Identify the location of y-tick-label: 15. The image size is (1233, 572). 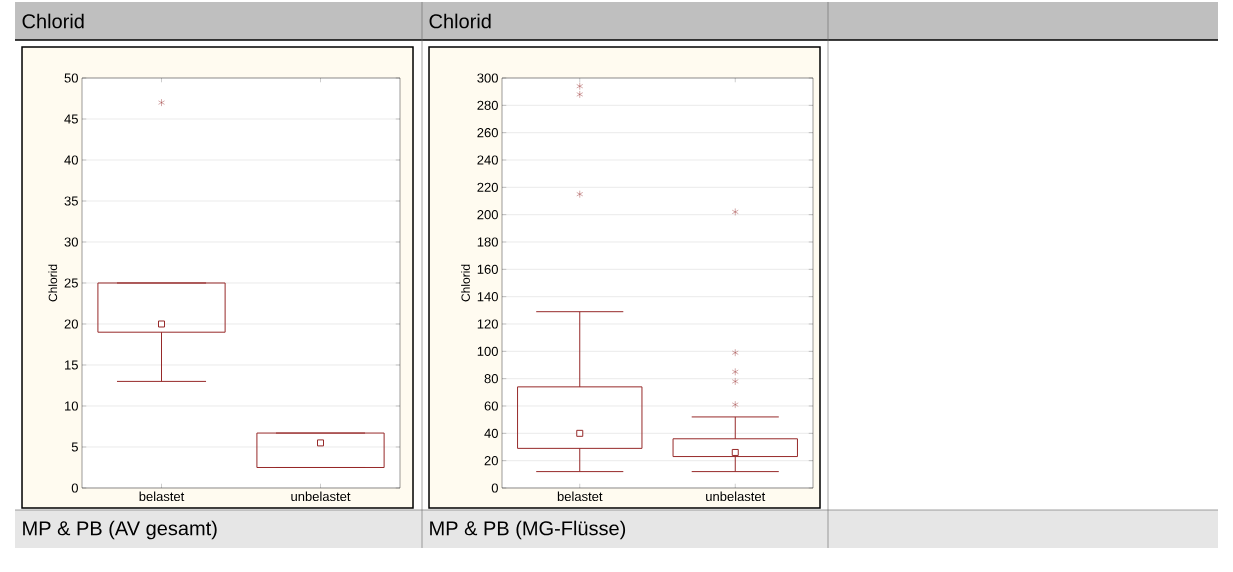
(71, 365).